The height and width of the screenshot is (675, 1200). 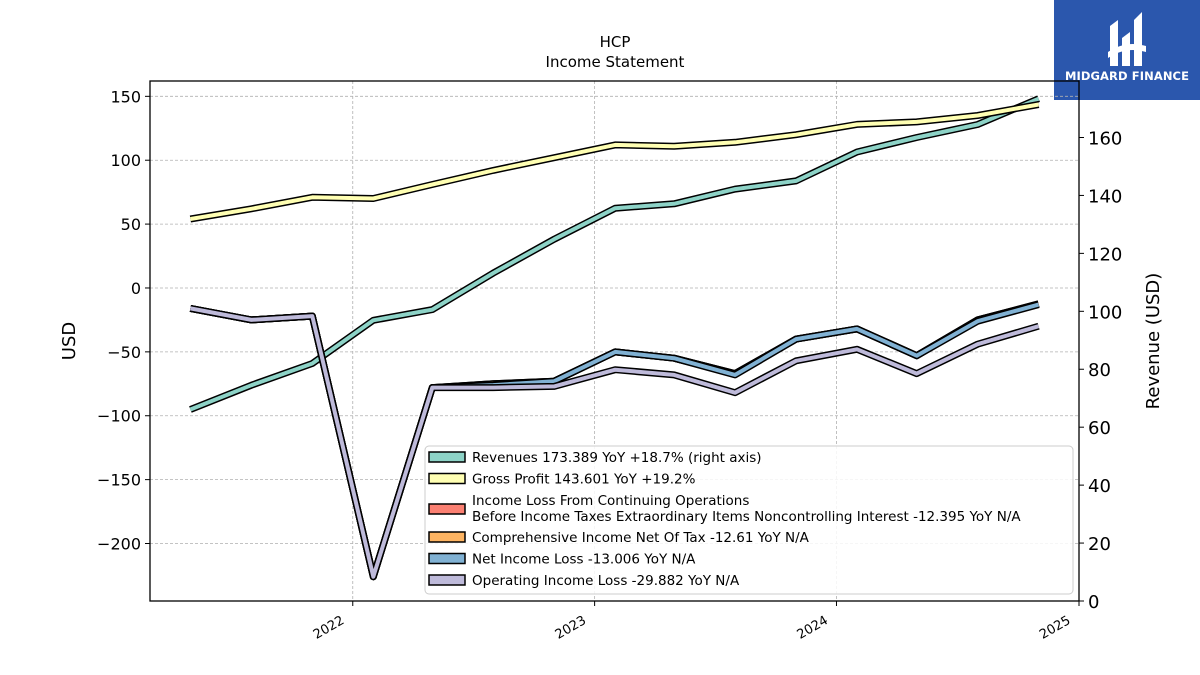 What do you see at coordinates (615, 62) in the screenshot?
I see `chart-subtitle: Income Statement` at bounding box center [615, 62].